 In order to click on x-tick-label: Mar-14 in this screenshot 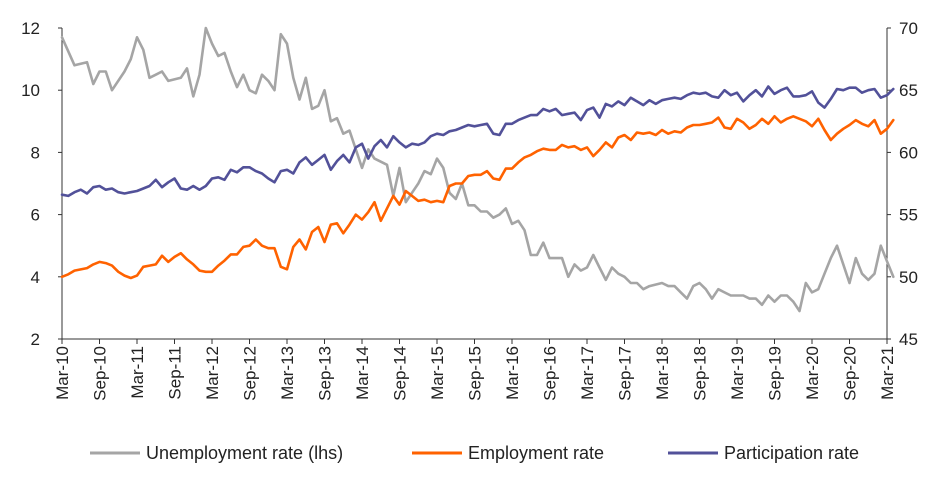, I will do `click(362, 373)`.